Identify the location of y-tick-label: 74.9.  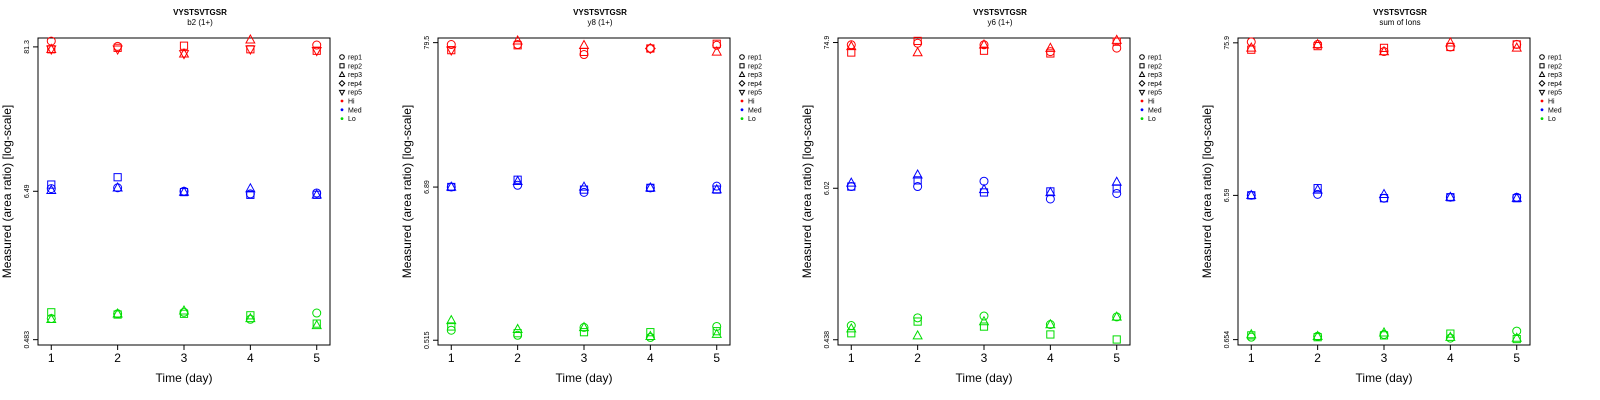
(827, 43).